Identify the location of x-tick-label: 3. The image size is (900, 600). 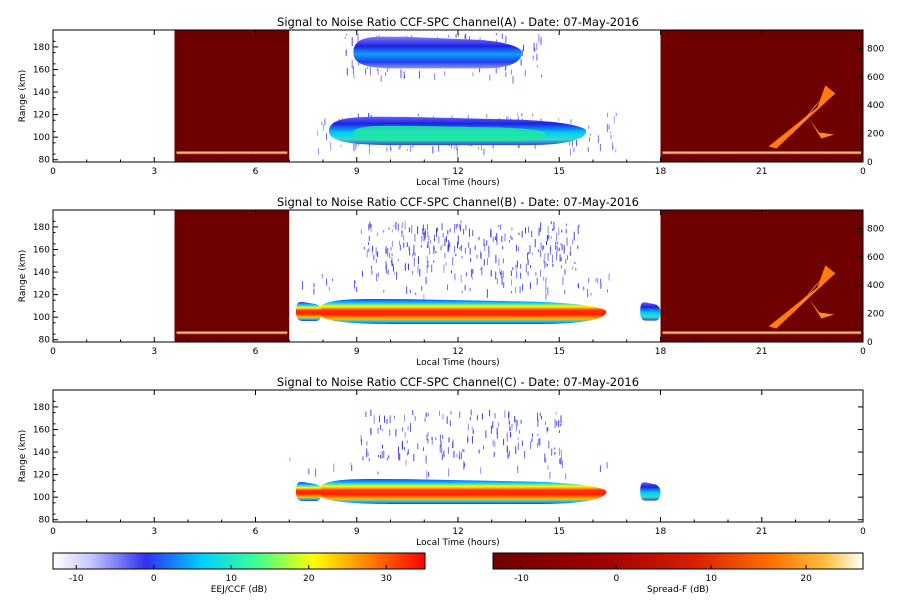
(154, 172).